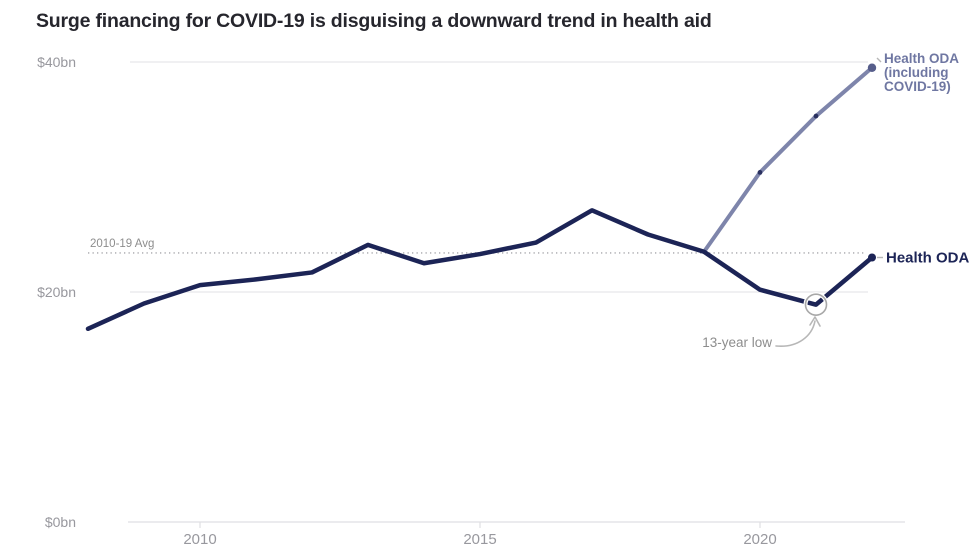  What do you see at coordinates (60, 522) in the screenshot?
I see `y-tick-label: $0bn` at bounding box center [60, 522].